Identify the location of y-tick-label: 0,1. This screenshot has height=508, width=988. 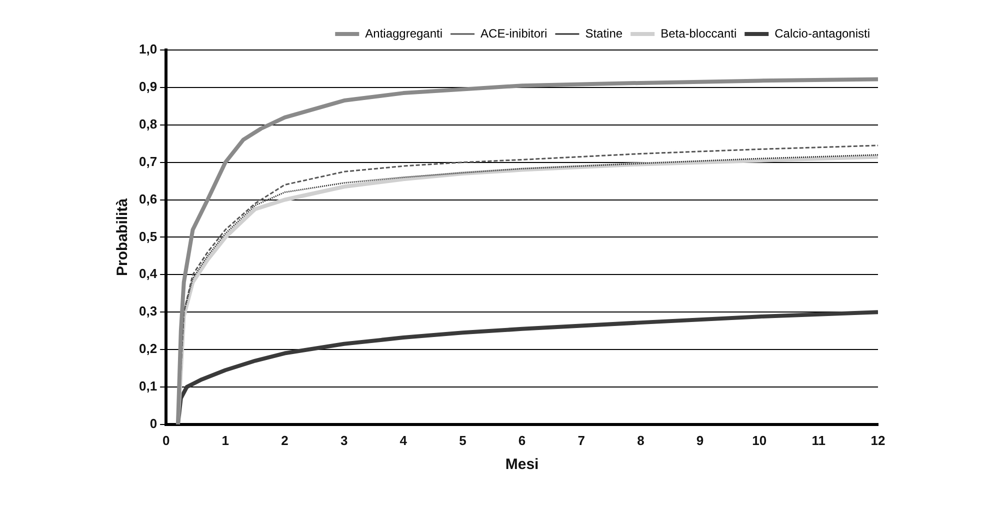
(148, 386).